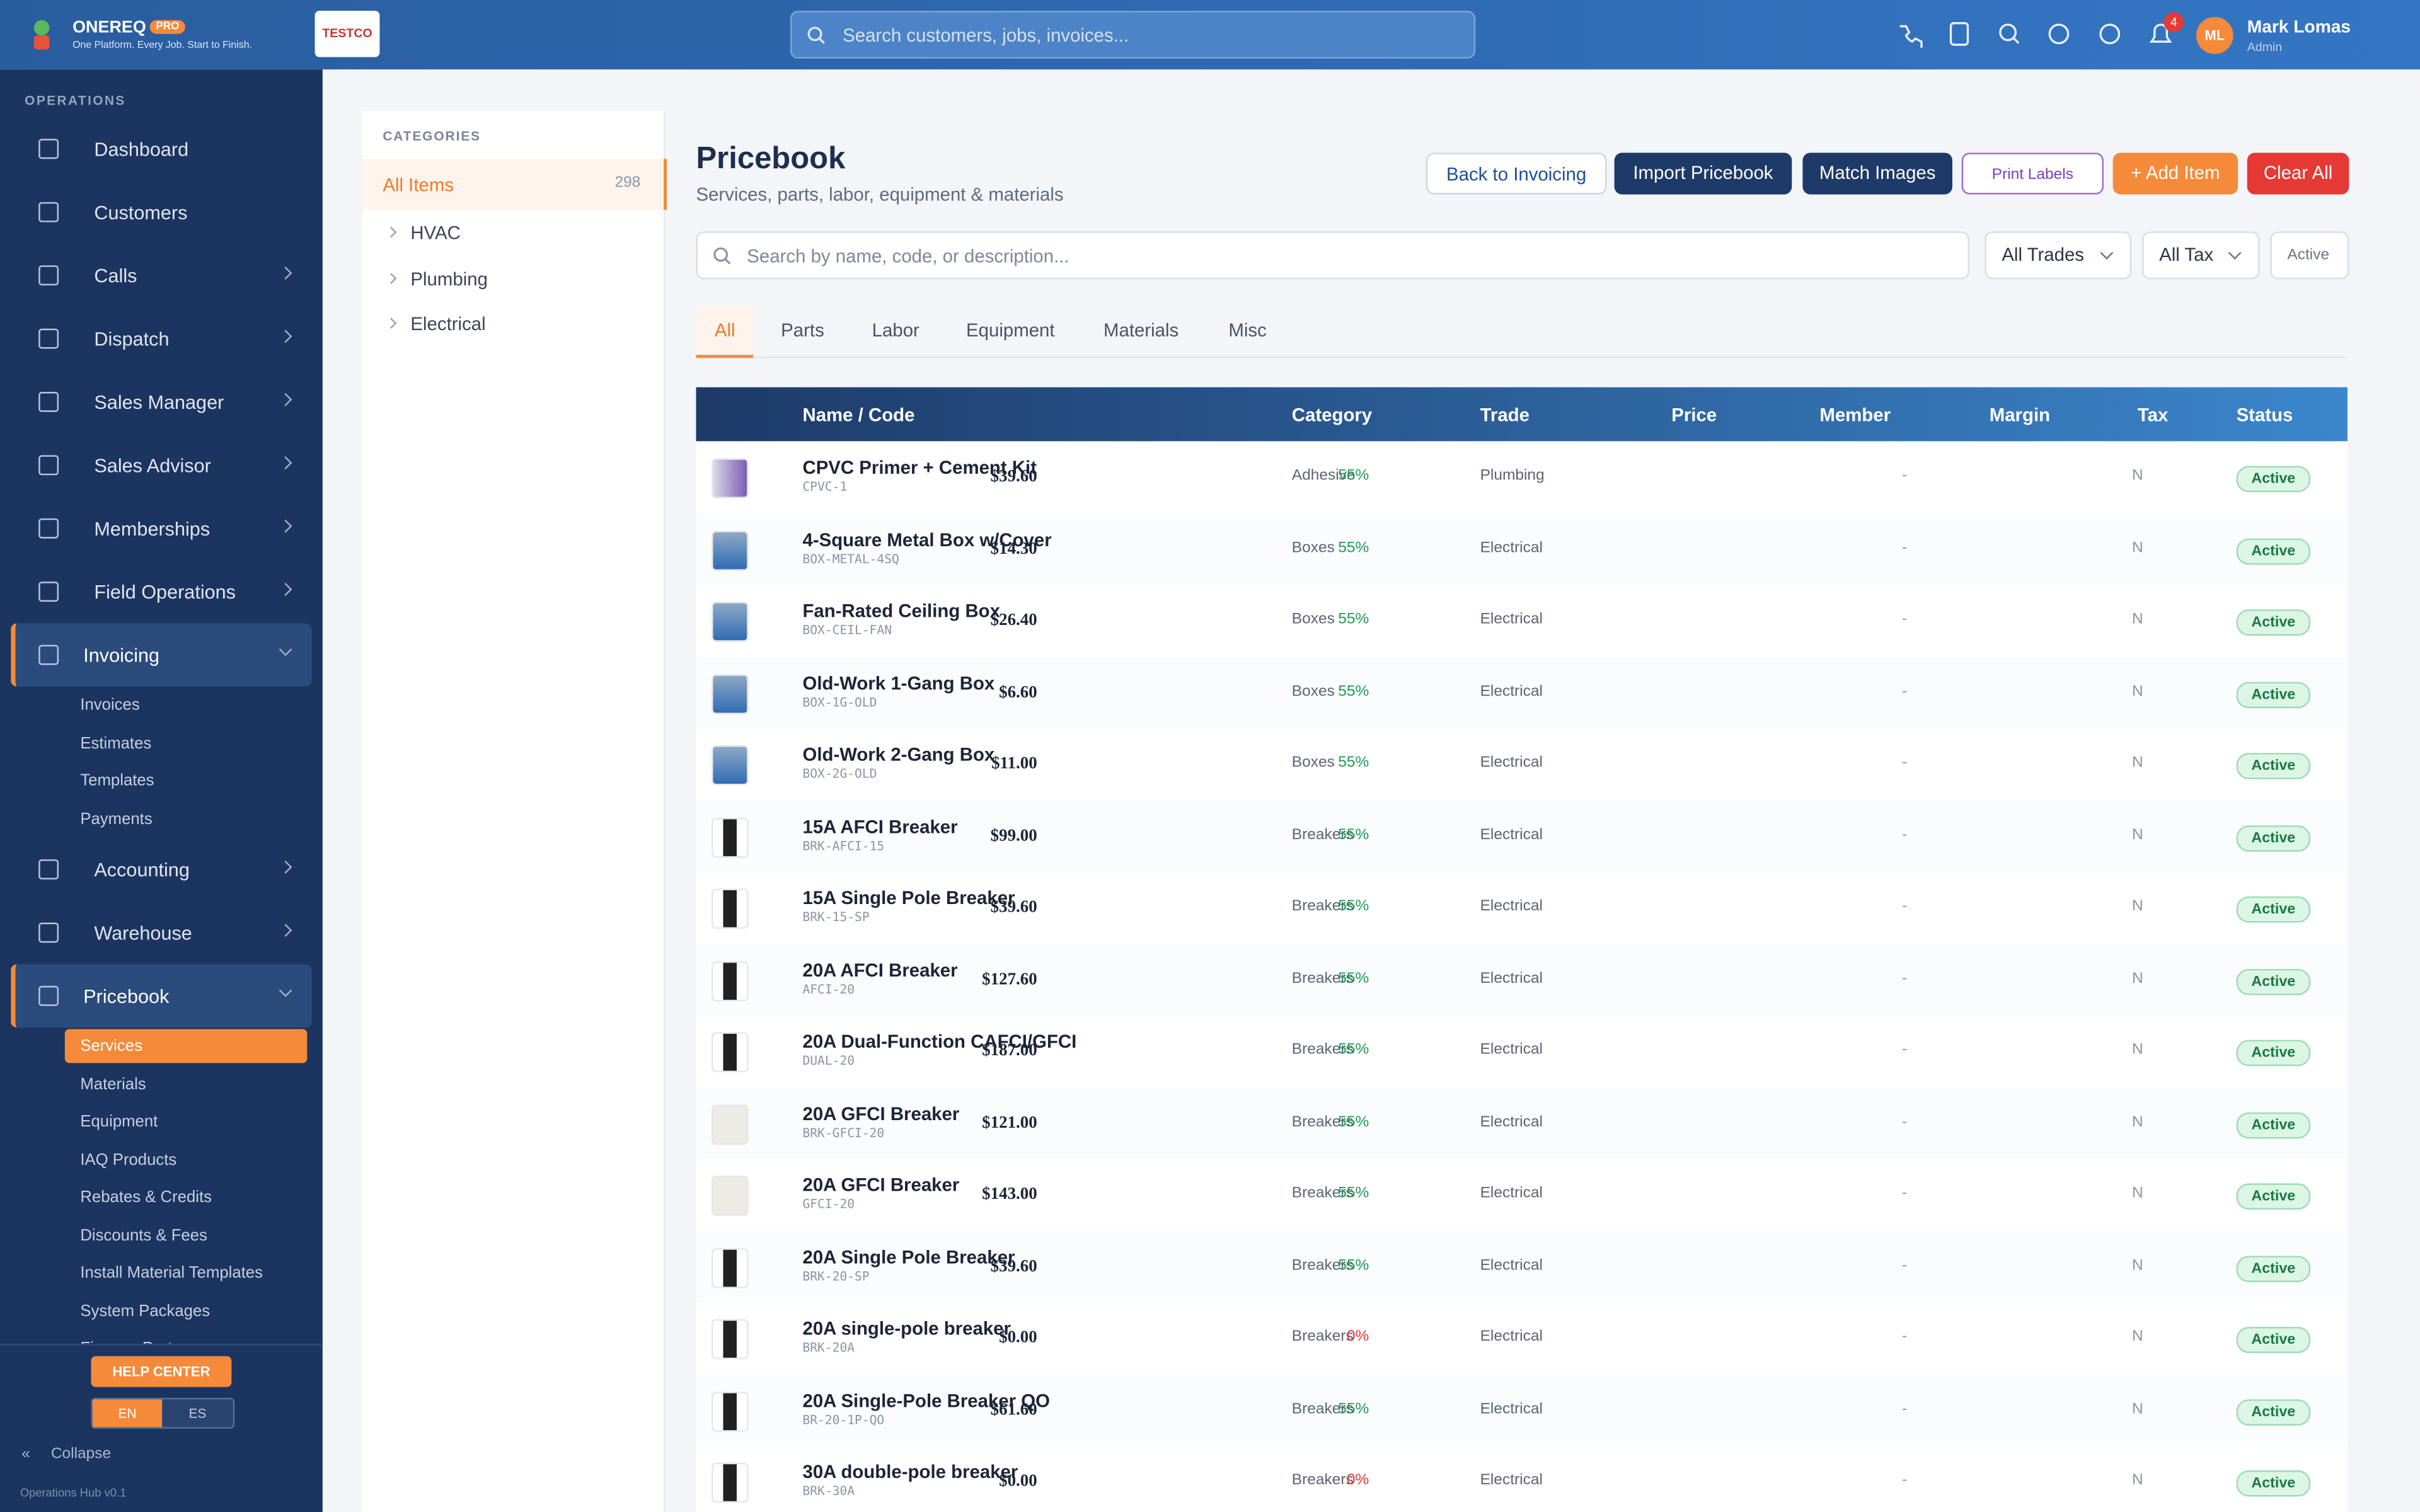 The height and width of the screenshot is (1512, 2420). I want to click on tab: All, so click(725, 331).